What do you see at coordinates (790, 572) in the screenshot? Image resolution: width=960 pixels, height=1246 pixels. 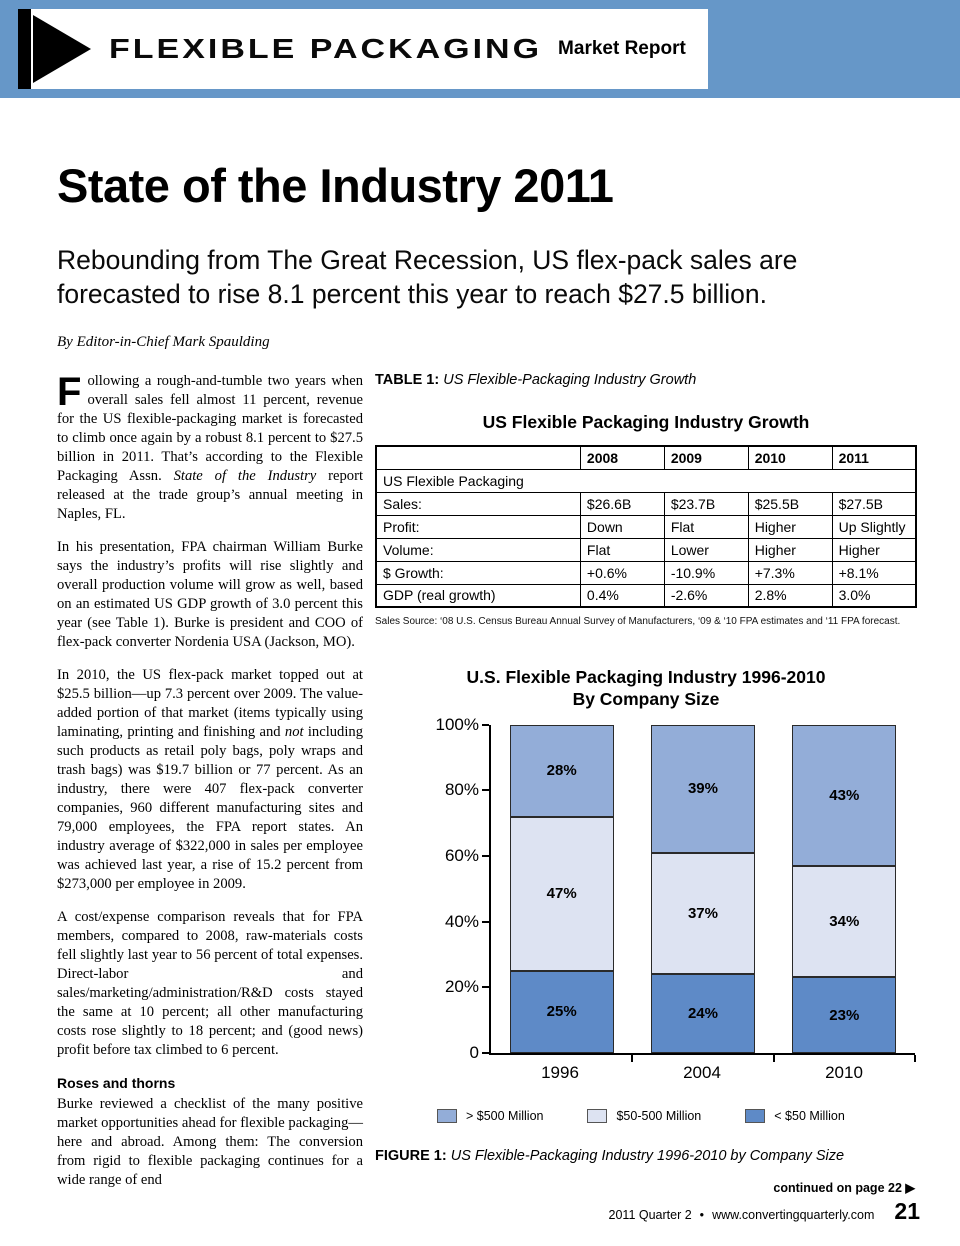 I see `cell-value: +7.3%` at bounding box center [790, 572].